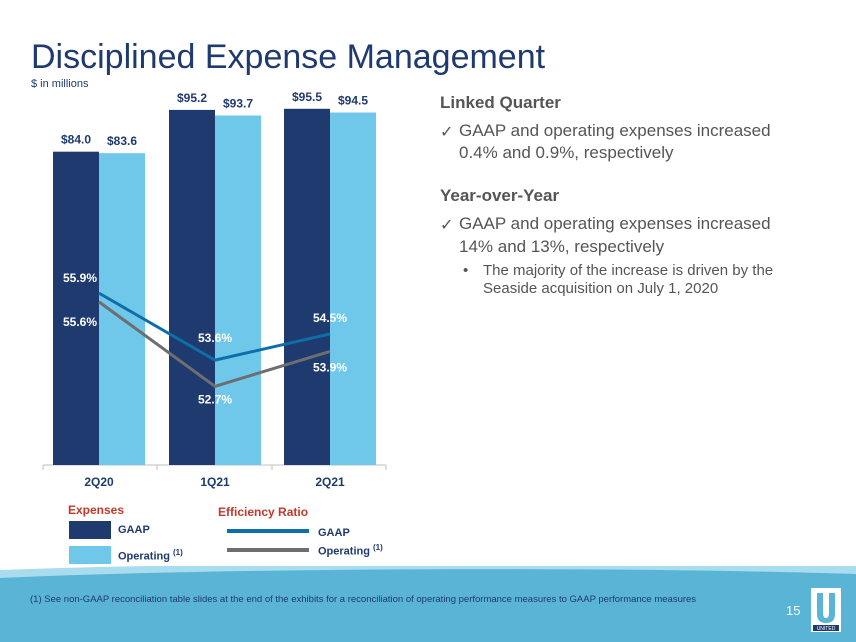 The height and width of the screenshot is (642, 856). Describe the element at coordinates (344, 551) in the screenshot. I see `legend-operating-ratio-text: Operating` at that location.